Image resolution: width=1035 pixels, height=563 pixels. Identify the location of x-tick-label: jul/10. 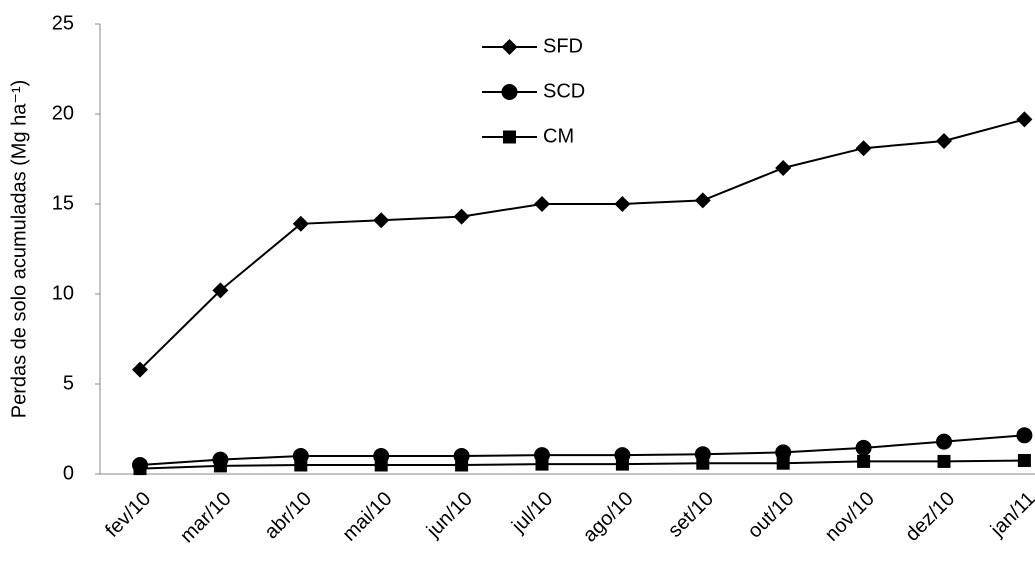
(532, 513).